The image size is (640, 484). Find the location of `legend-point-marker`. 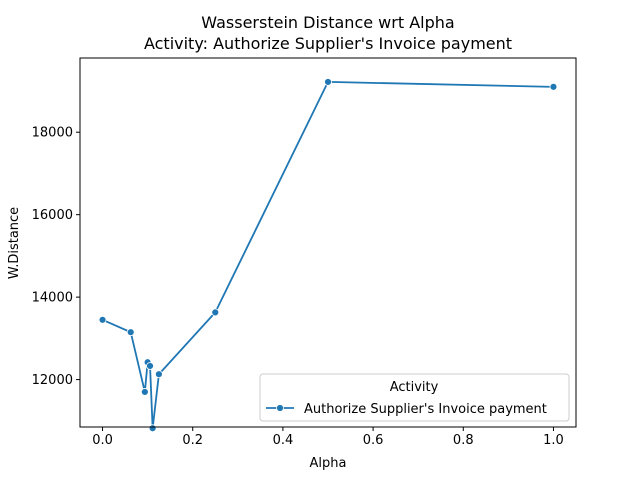

legend-point-marker is located at coordinates (280, 408).